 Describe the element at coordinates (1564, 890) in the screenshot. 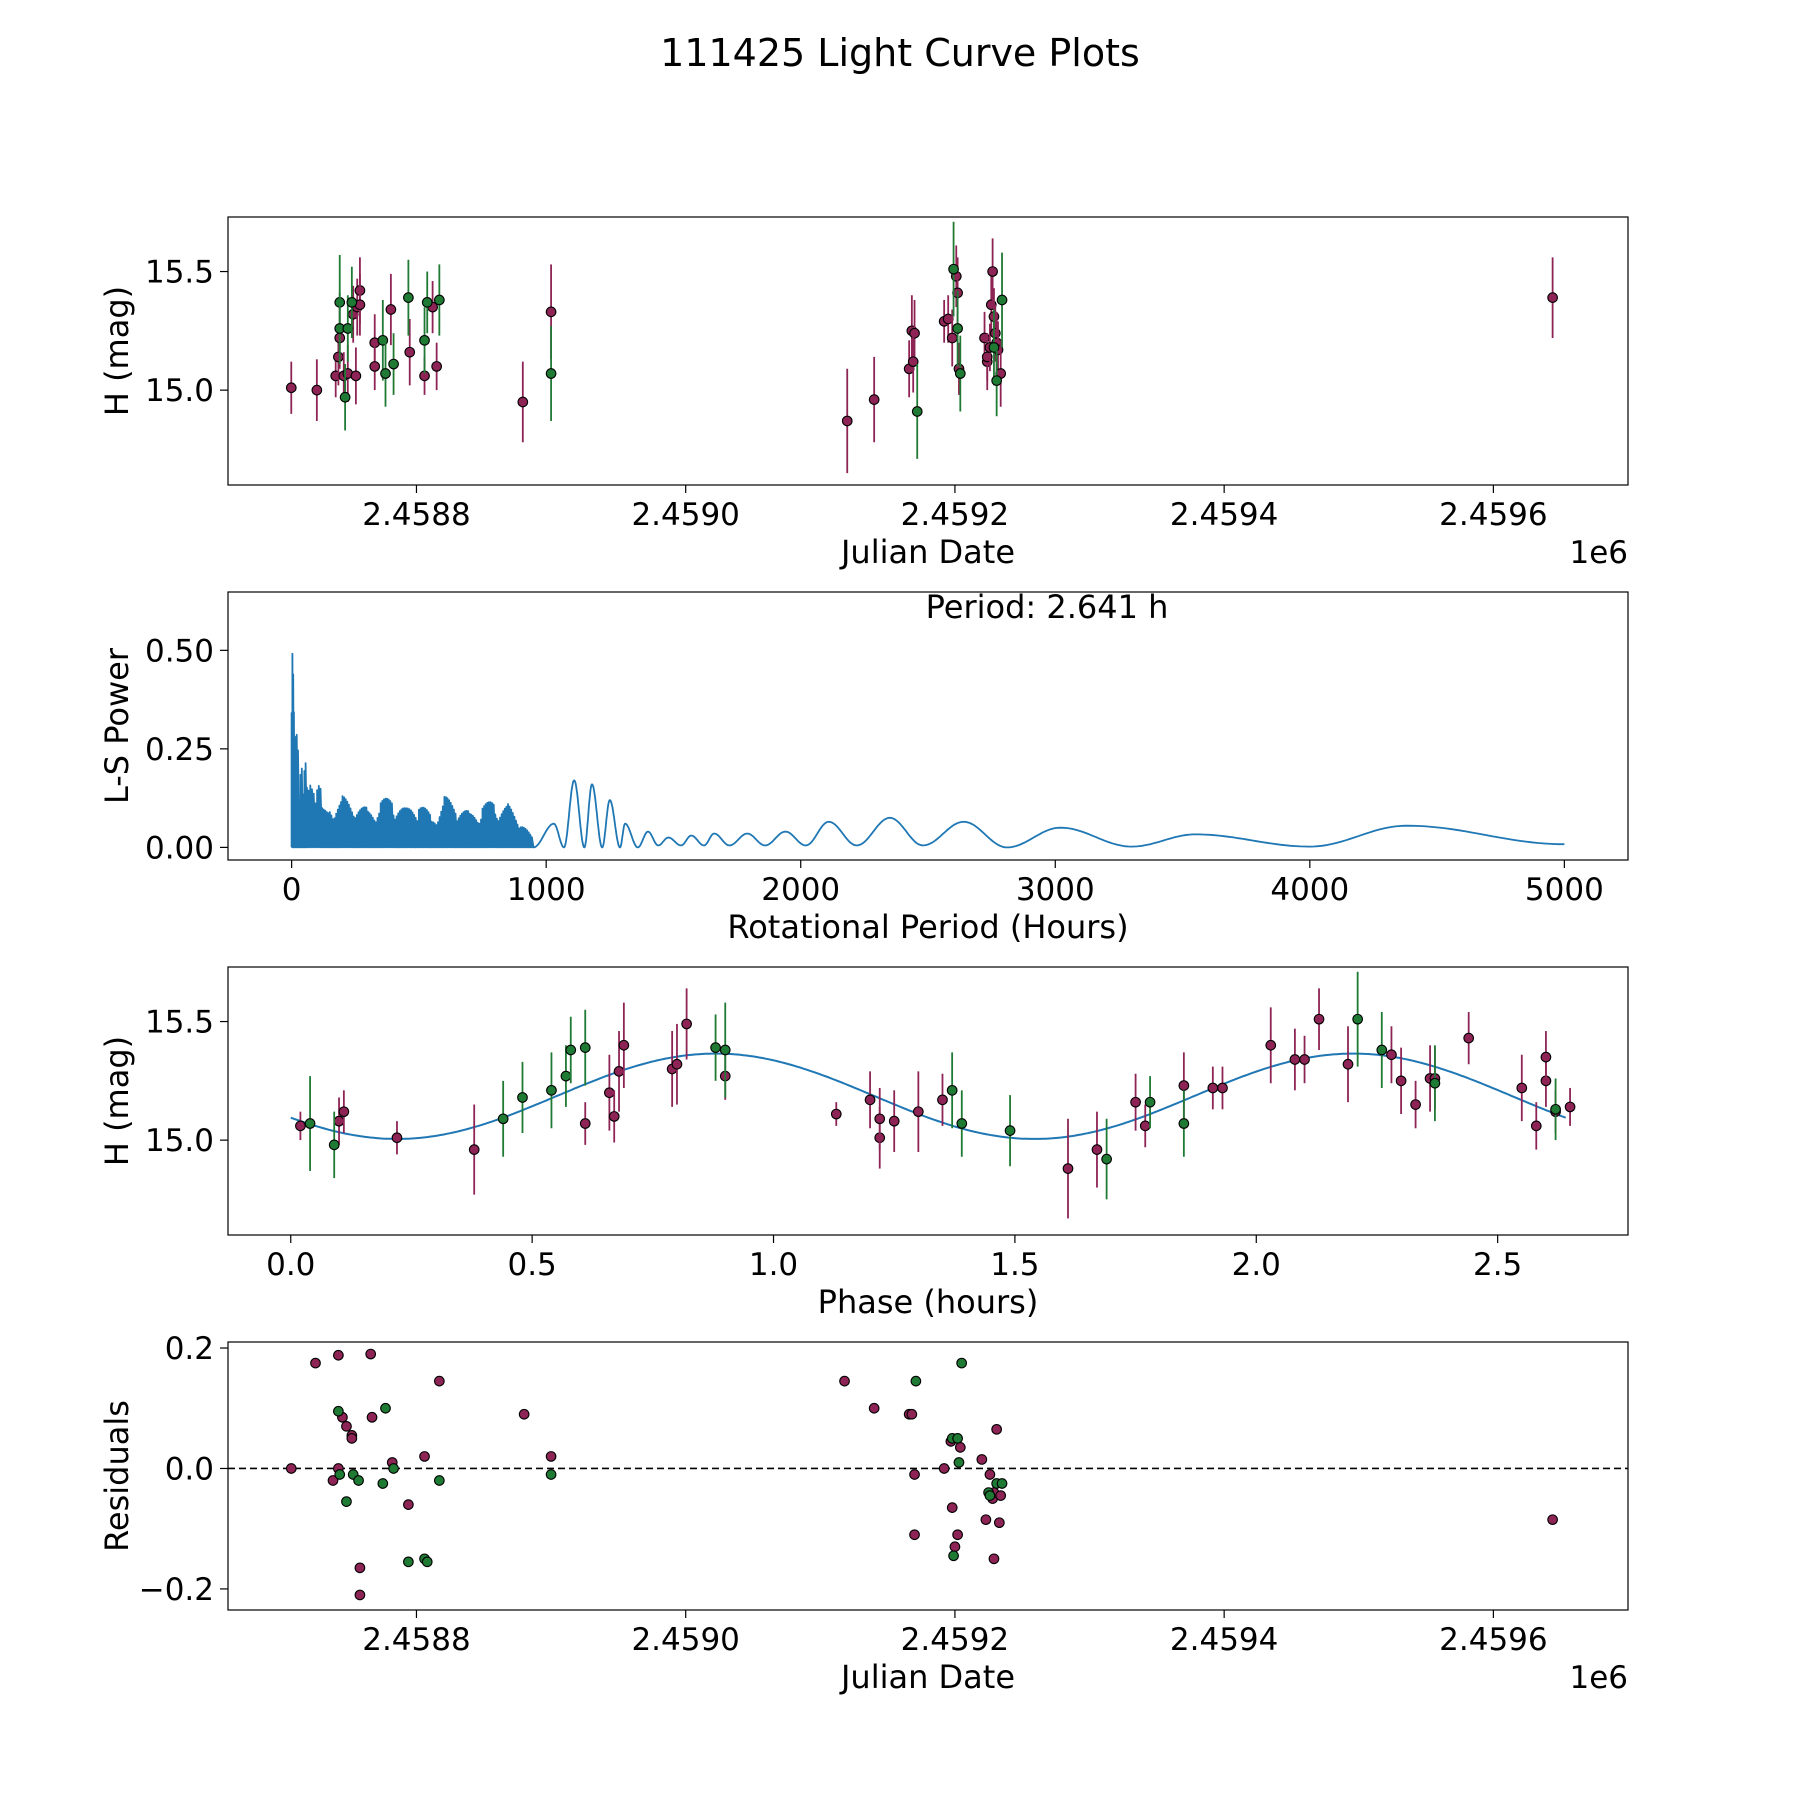

I see `ls-x-tick-label: 5000` at that location.